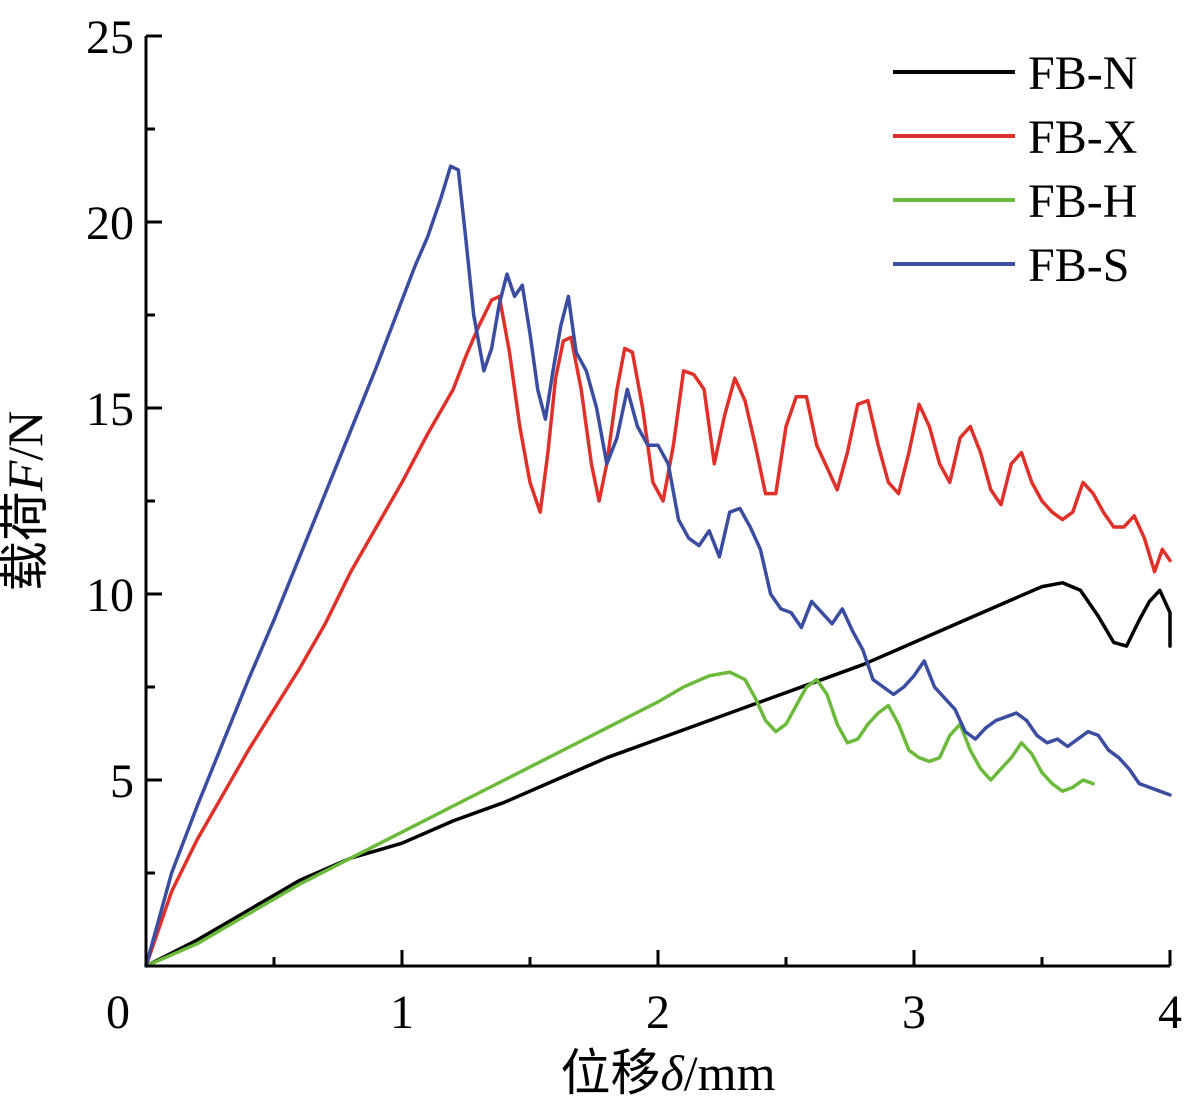  I want to click on x-tick-label: 2, so click(658, 1012).